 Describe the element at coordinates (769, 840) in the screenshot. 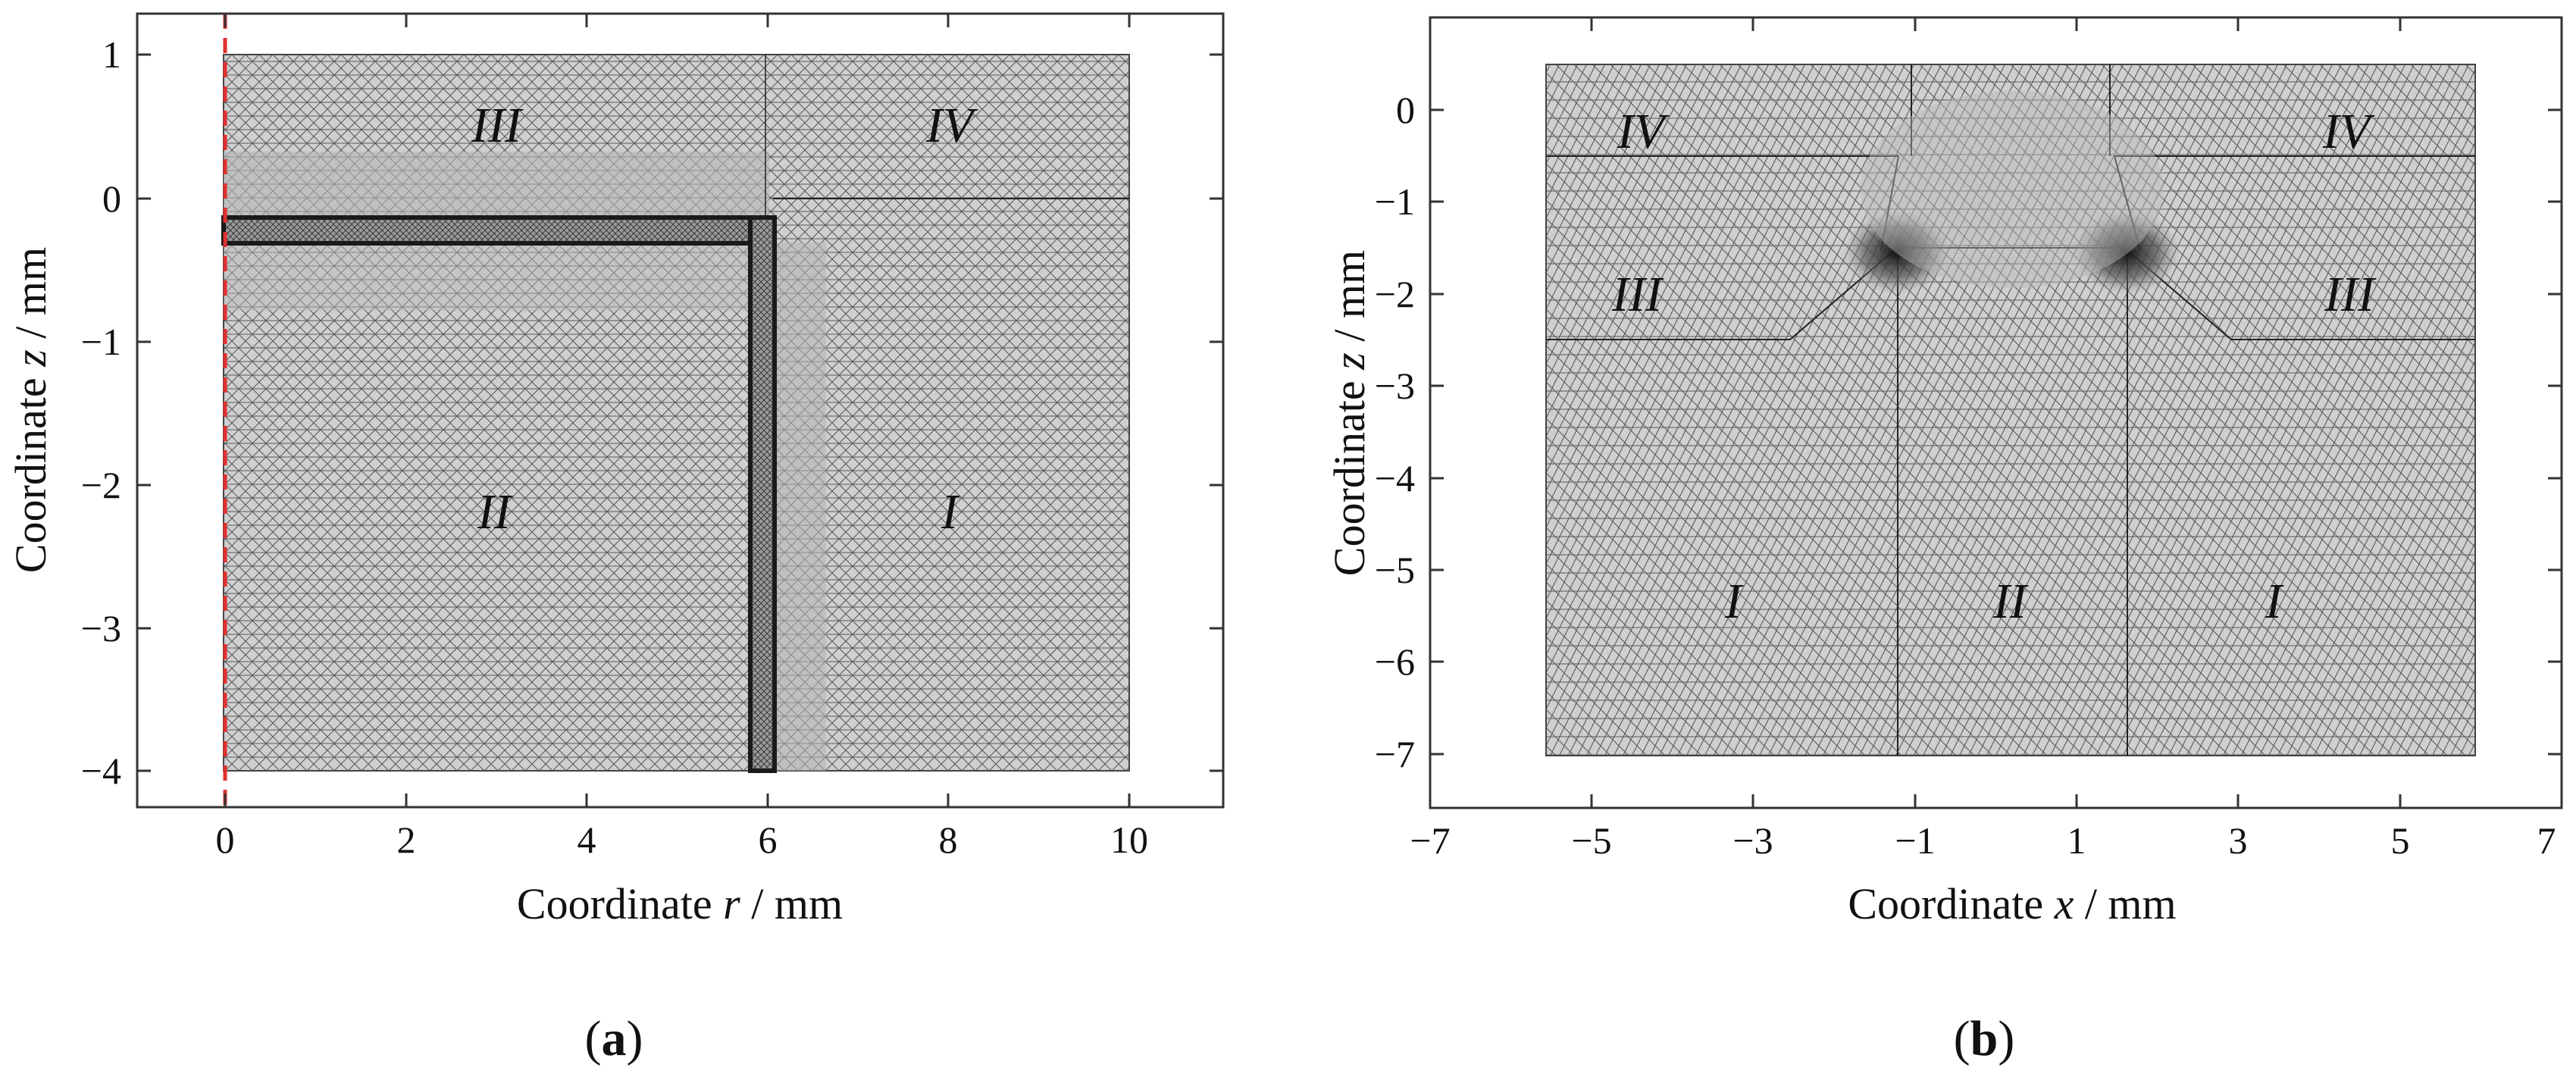

I see `x-tick-label-a: 6` at that location.